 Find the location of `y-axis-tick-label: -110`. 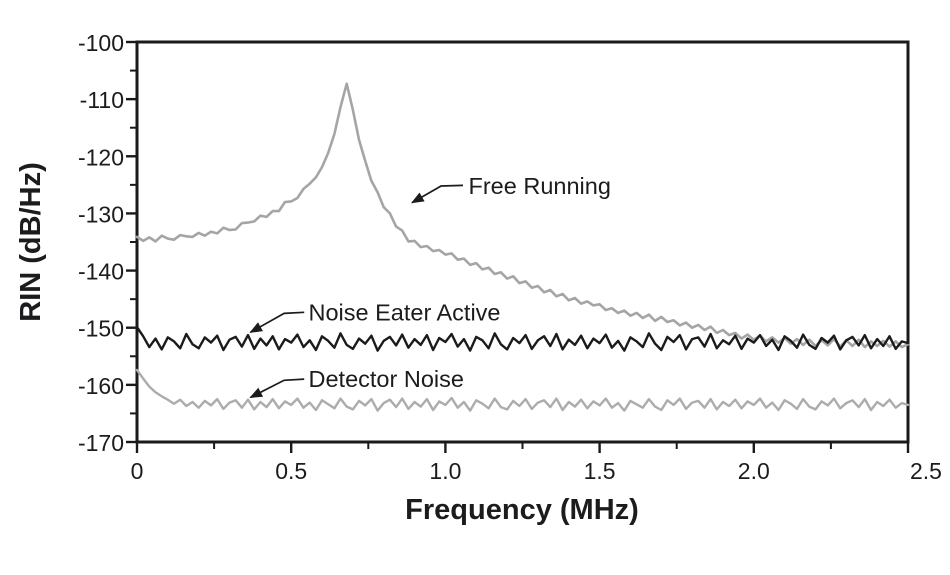

y-axis-tick-label: -110 is located at coordinates (102, 100).